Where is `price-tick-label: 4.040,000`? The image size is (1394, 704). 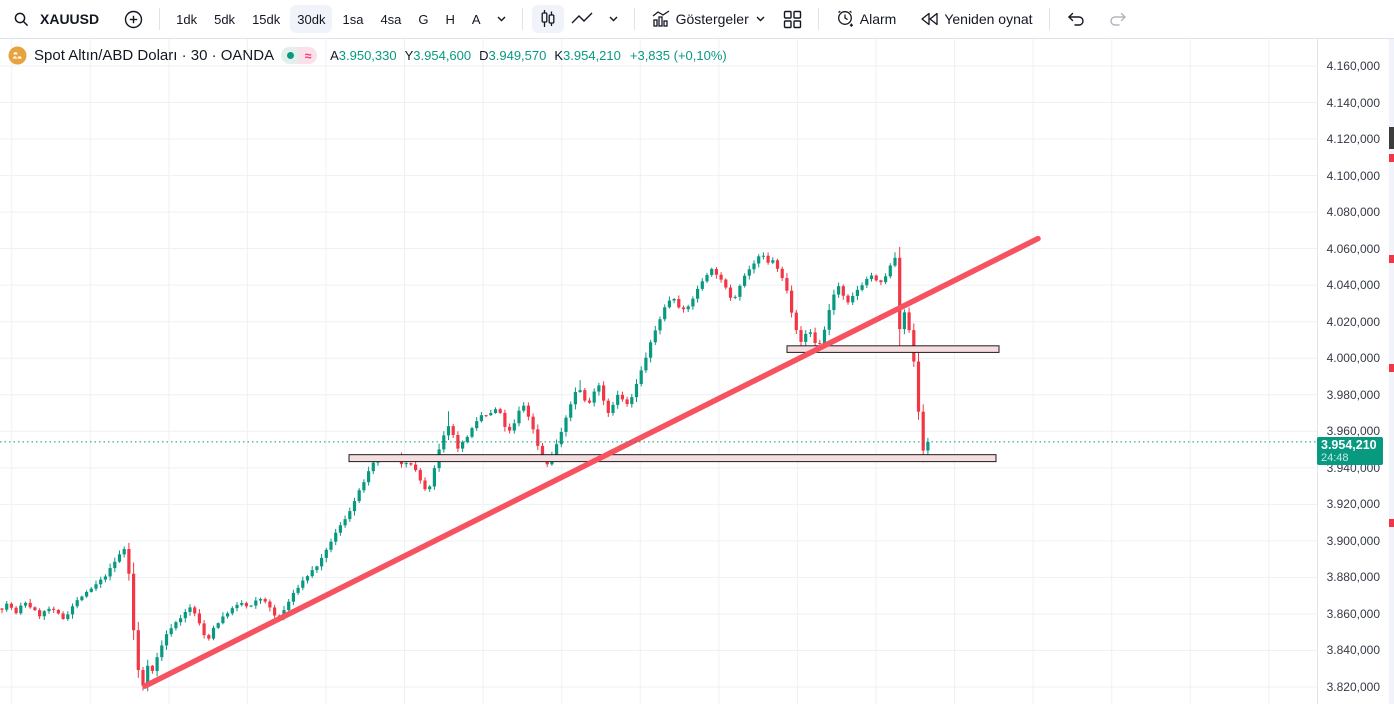
price-tick-label: 4.040,000 is located at coordinates (1353, 285).